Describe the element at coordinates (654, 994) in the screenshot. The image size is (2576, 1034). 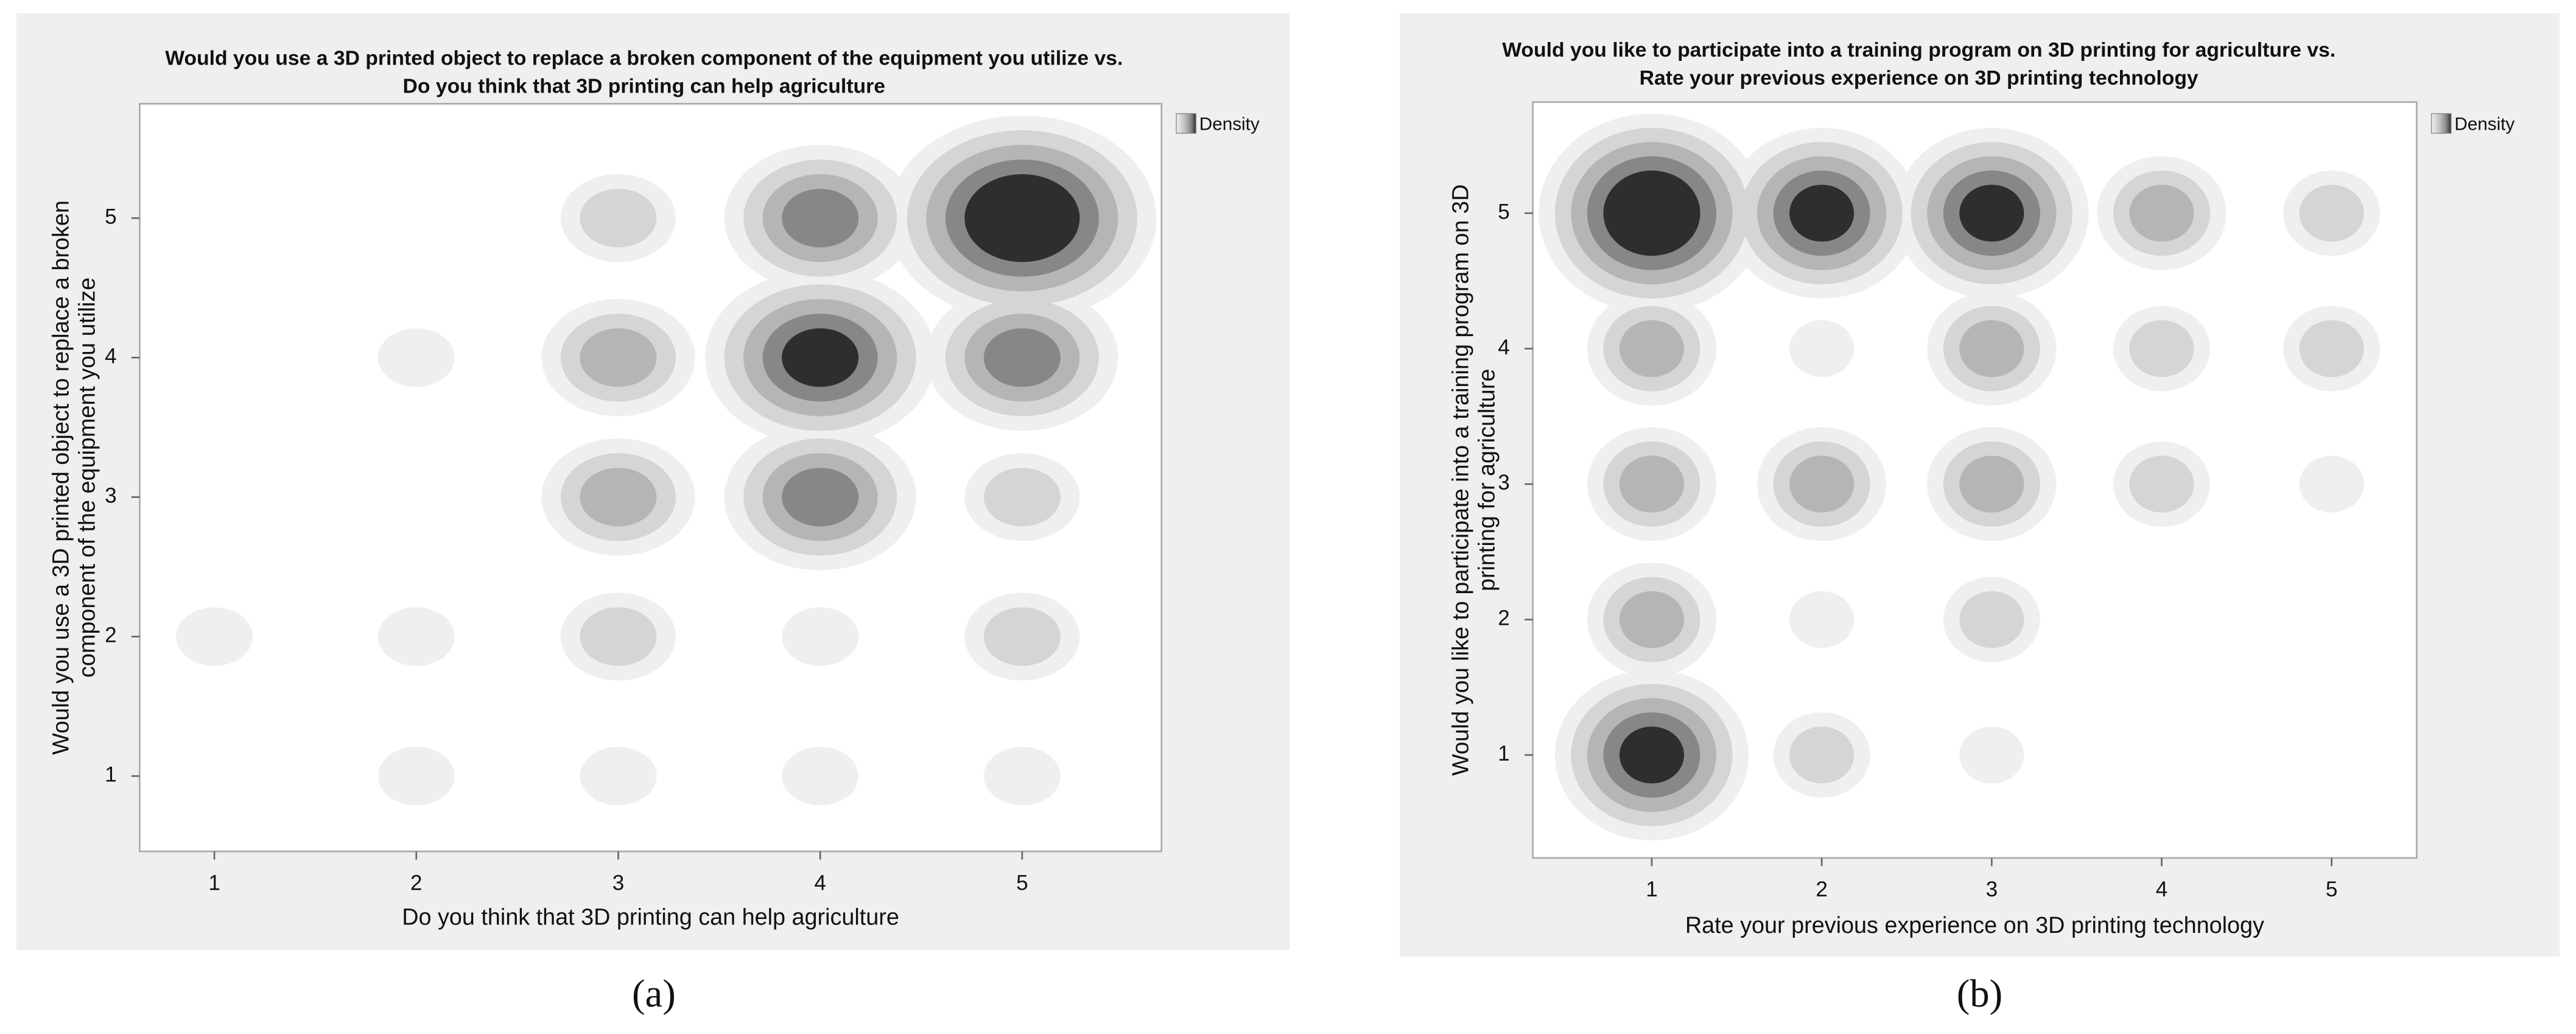
I see `caption: (a)` at that location.